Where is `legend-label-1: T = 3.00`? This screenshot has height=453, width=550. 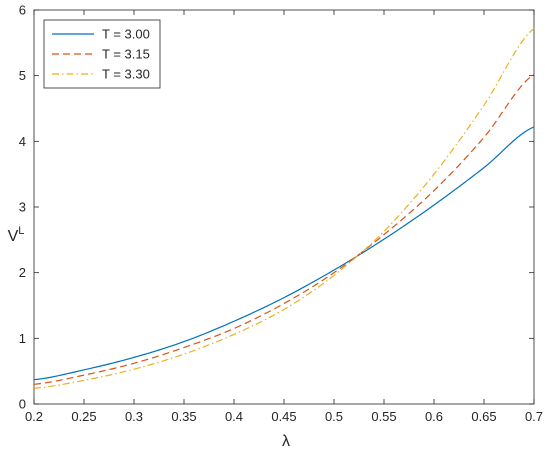 legend-label-1: T = 3.00 is located at coordinates (126, 34).